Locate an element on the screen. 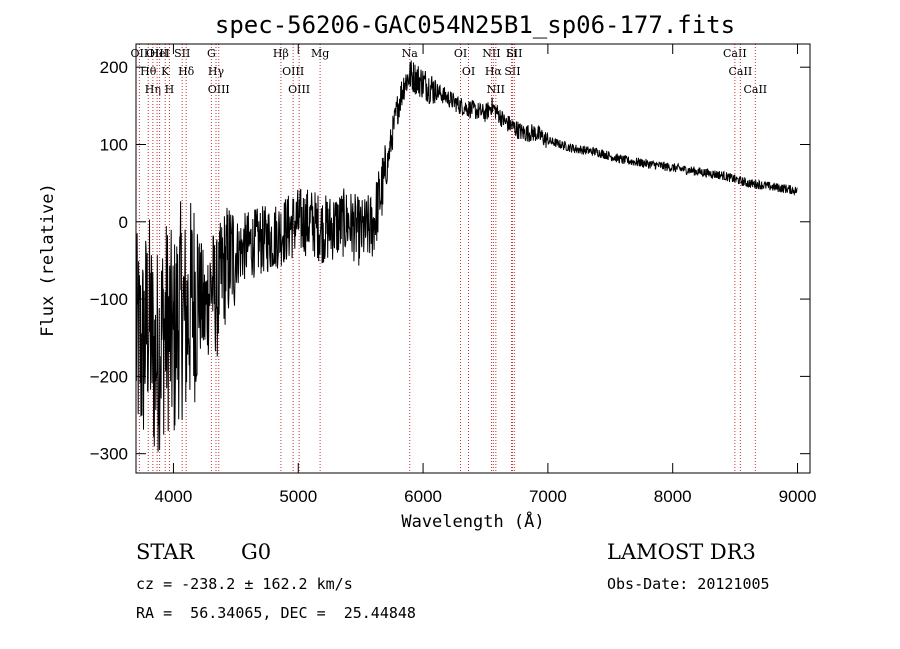 This screenshot has height=649, width=900. y-tick-label: −100 is located at coordinates (109, 299).